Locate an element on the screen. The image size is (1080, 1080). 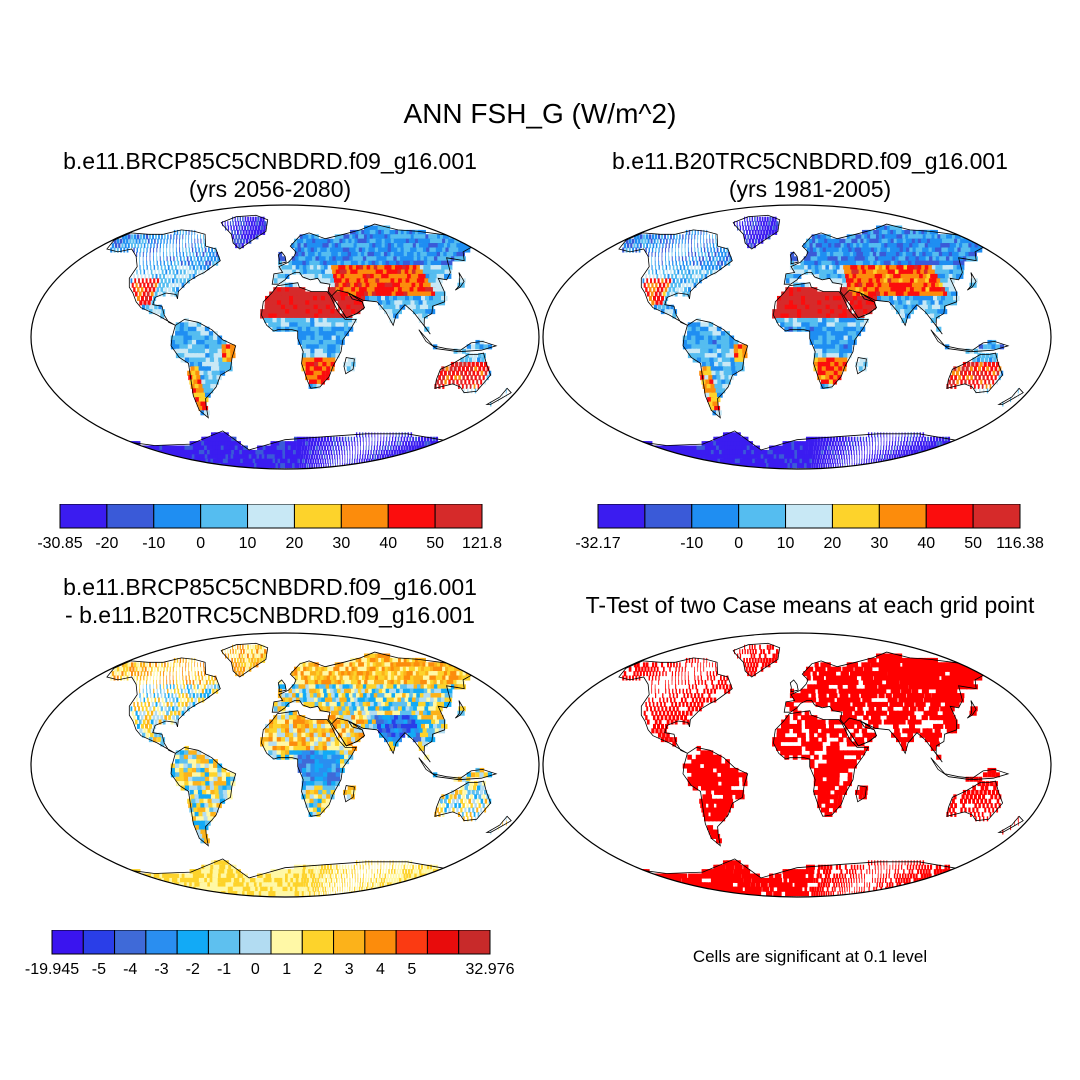
colorbar-tick-label: 32.976 is located at coordinates (490, 969).